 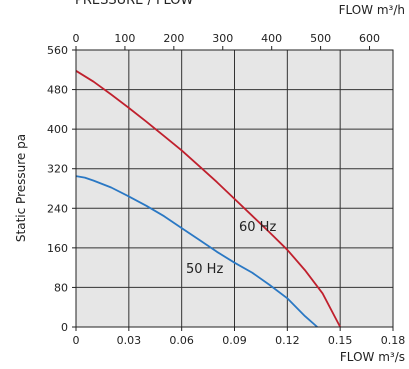 What do you see at coordinates (287, 340) in the screenshot?
I see `x-tick-label: 0.12` at bounding box center [287, 340].